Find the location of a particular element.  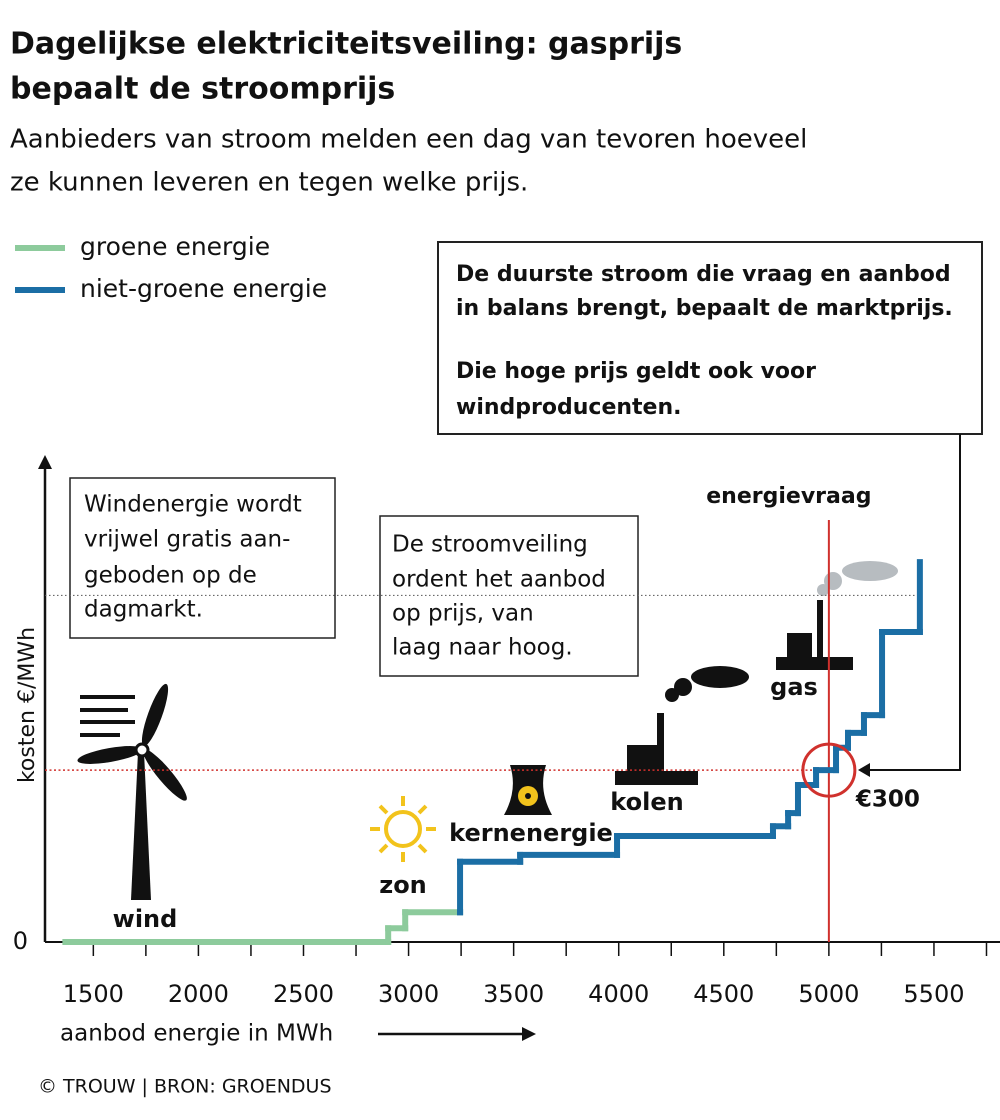

x-tick-label: 4000 is located at coordinates (618, 994).